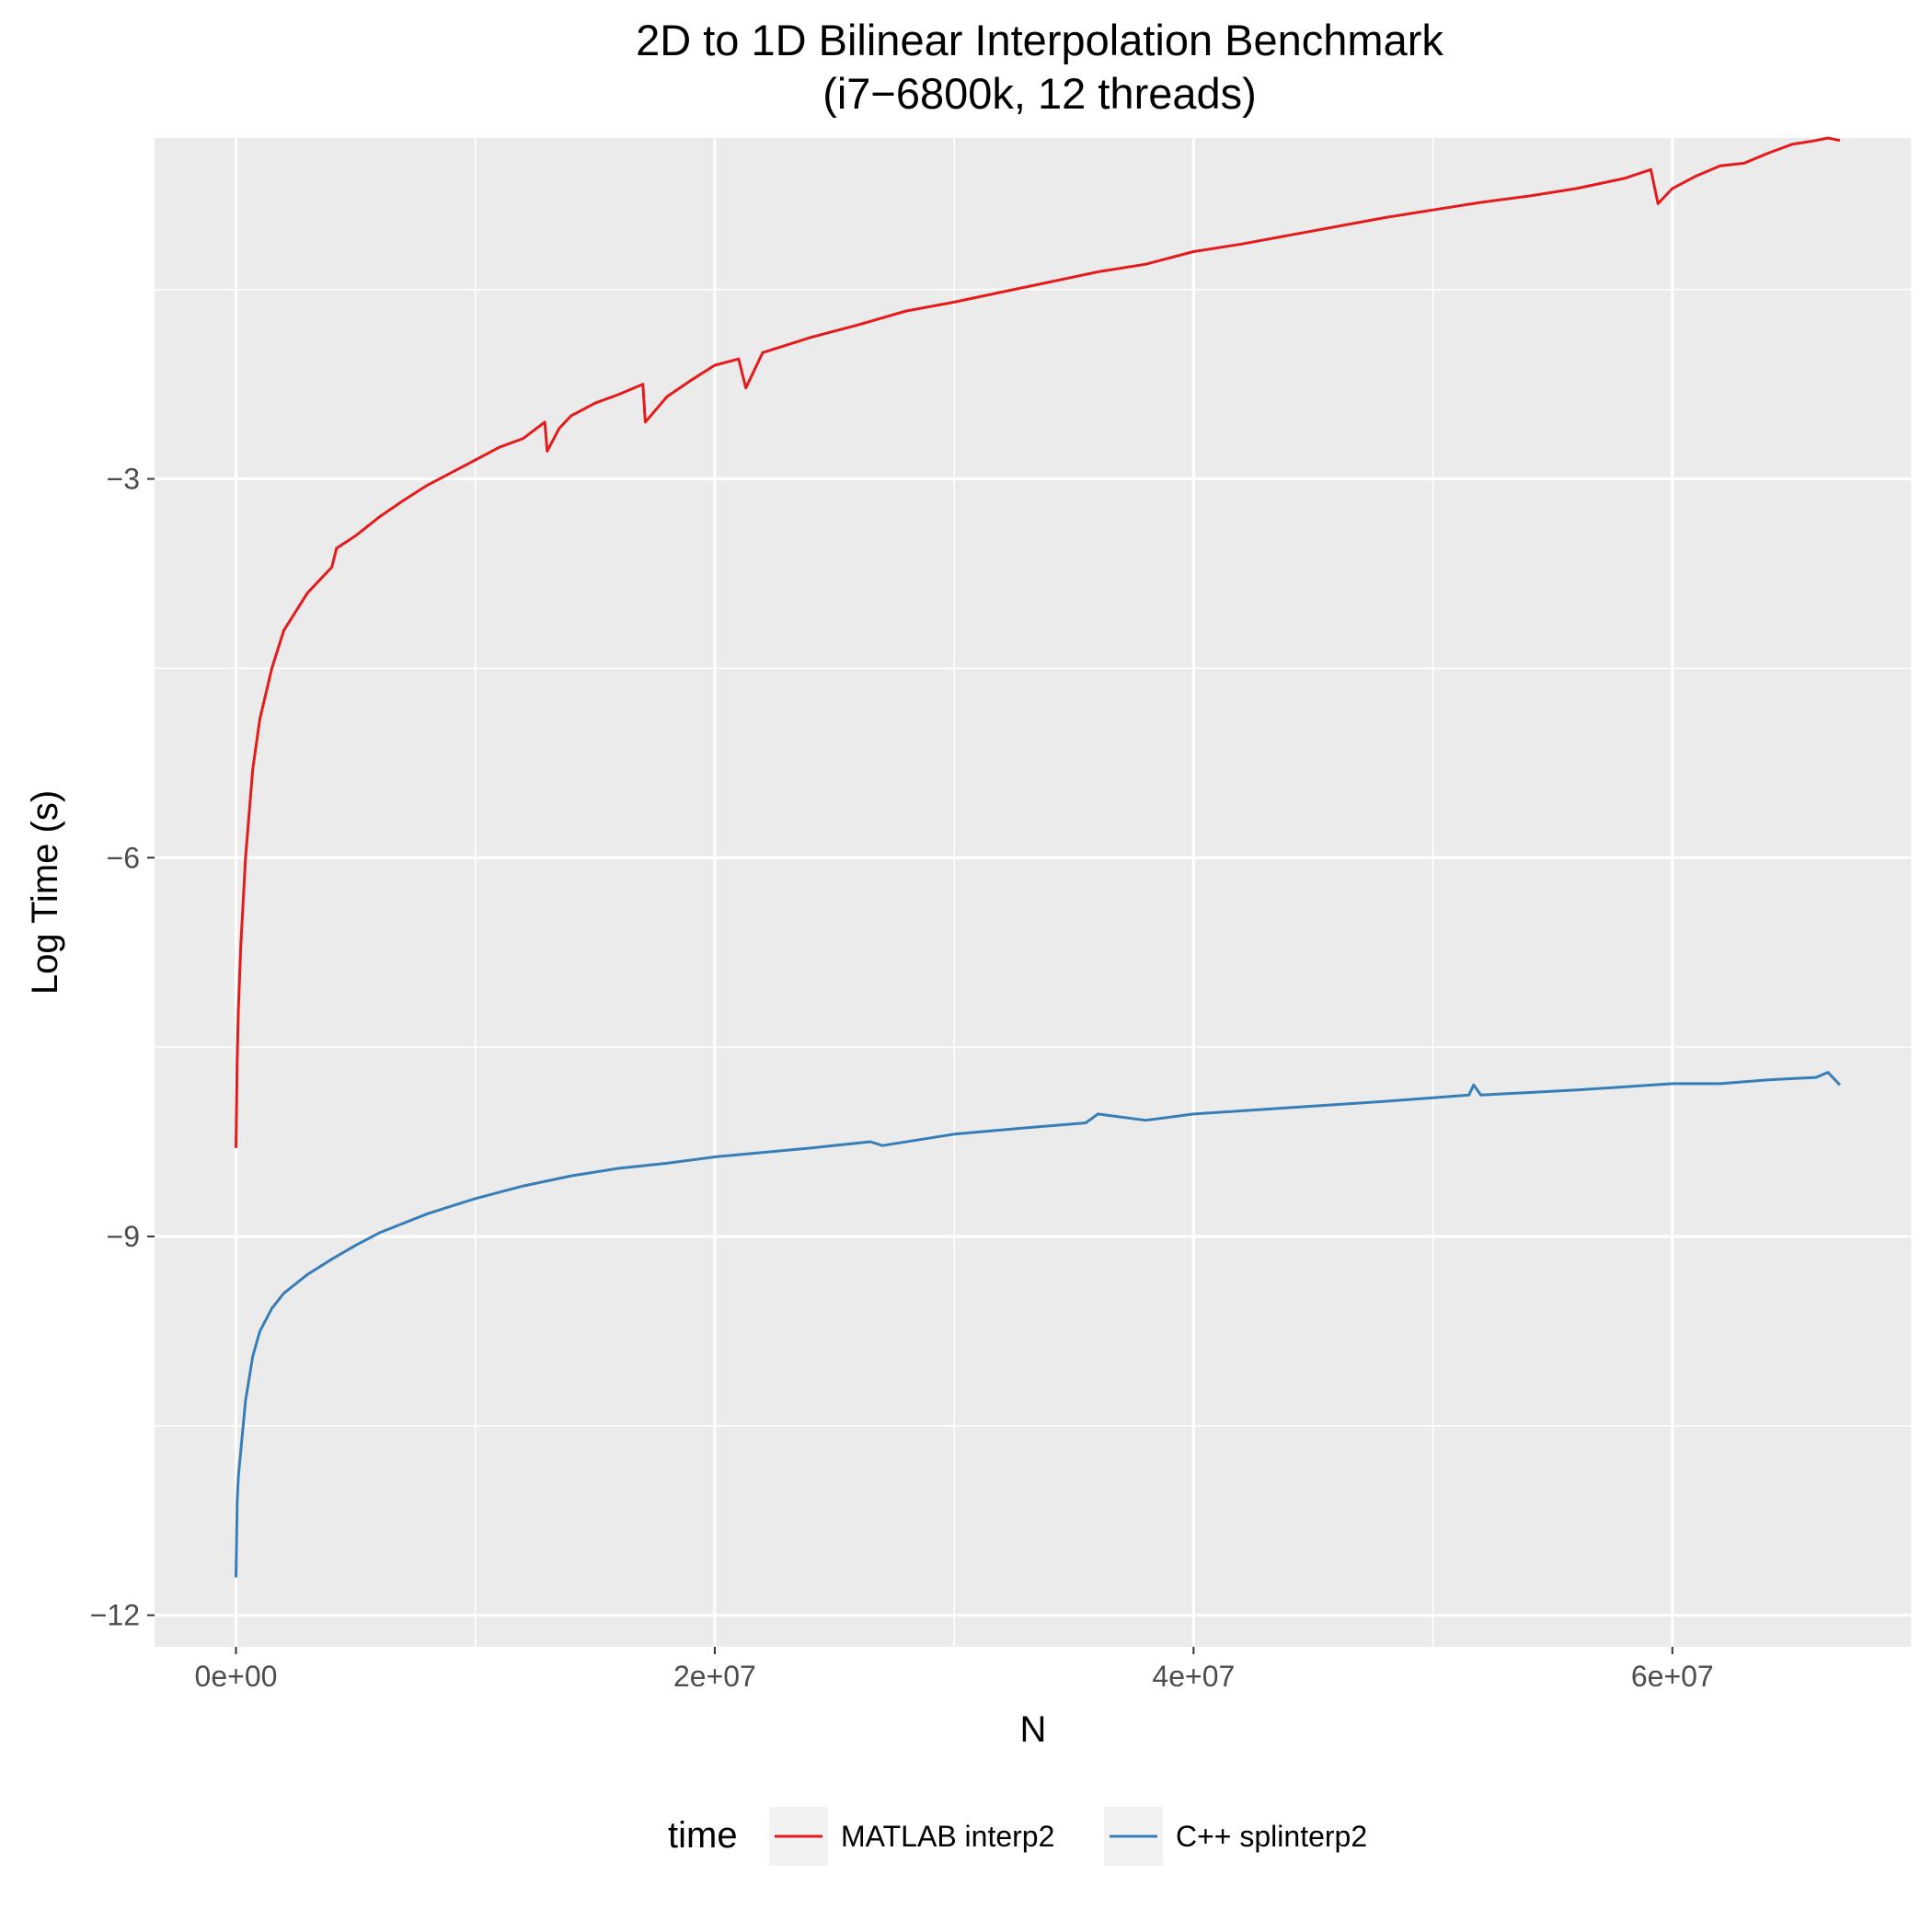 The height and width of the screenshot is (1932, 1932). Describe the element at coordinates (115, 1615) in the screenshot. I see `y-tick-label: −12` at that location.